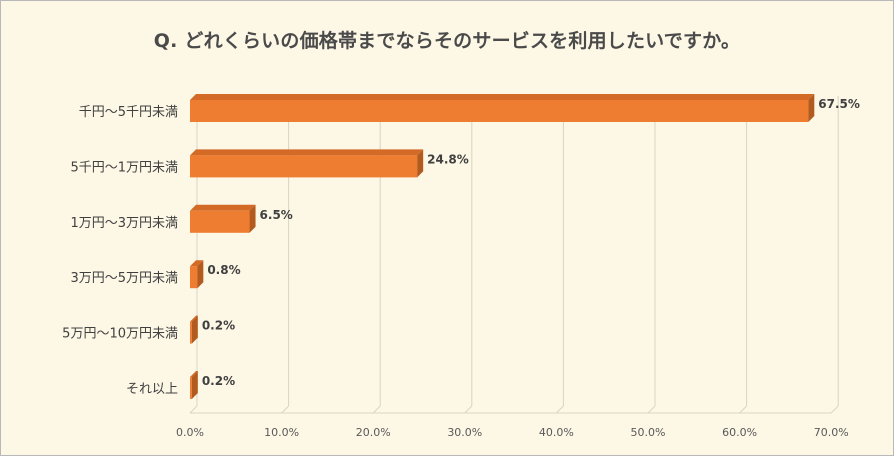 Image resolution: width=894 pixels, height=456 pixels. What do you see at coordinates (124, 167) in the screenshot?
I see `category-label: 5千円～1万円未満` at bounding box center [124, 167].